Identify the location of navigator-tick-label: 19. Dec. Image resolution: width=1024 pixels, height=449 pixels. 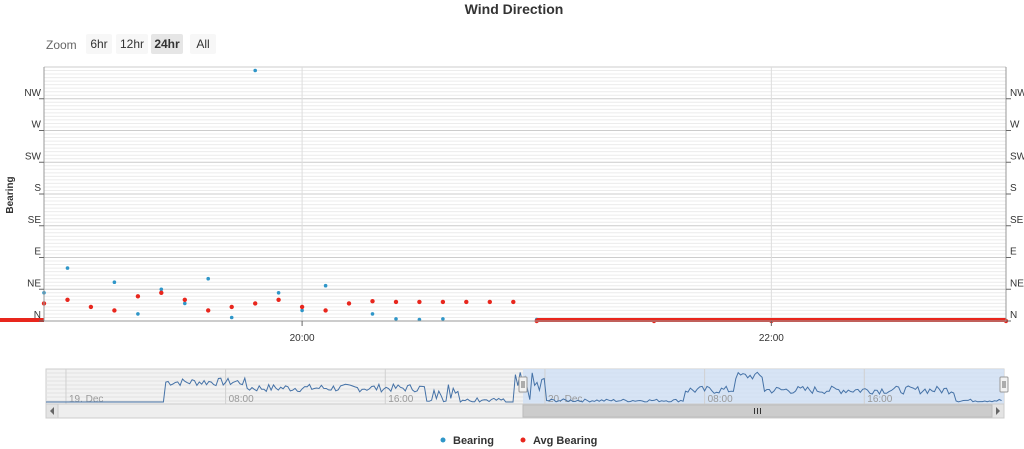
(86, 399).